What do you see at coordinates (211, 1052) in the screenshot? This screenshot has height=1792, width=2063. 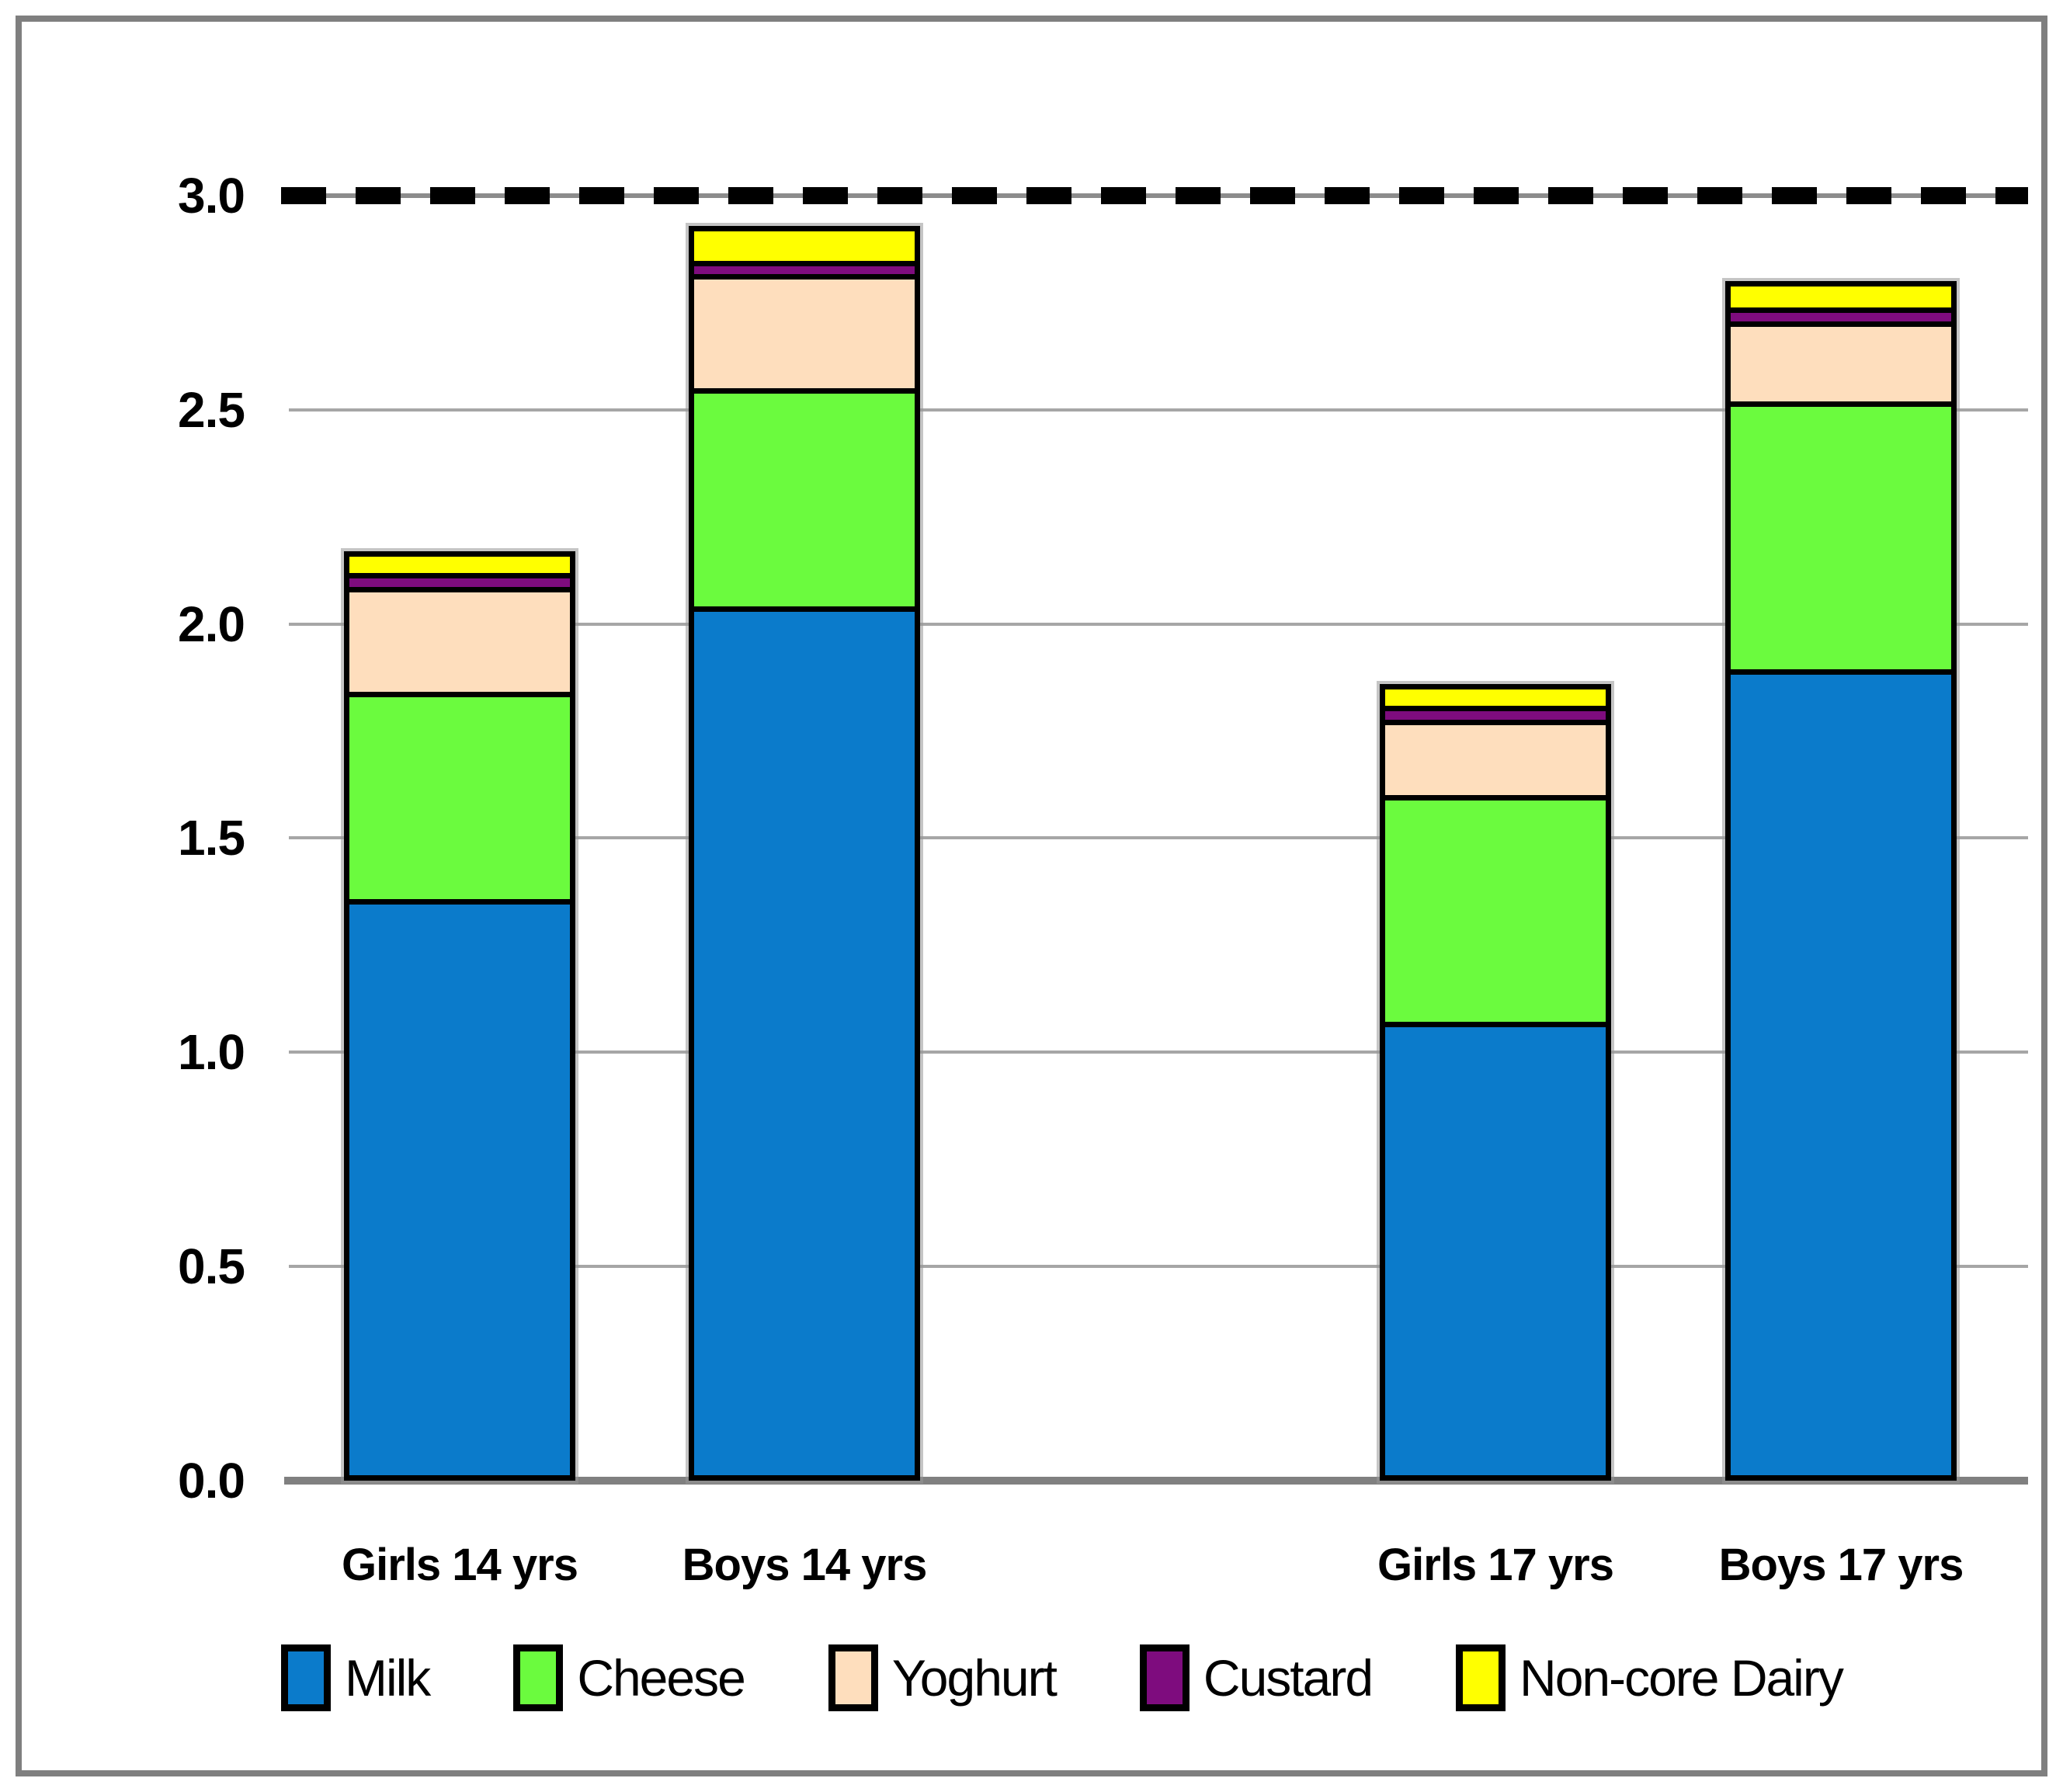 I see `y-tick-label-1.0: 1.0` at bounding box center [211, 1052].